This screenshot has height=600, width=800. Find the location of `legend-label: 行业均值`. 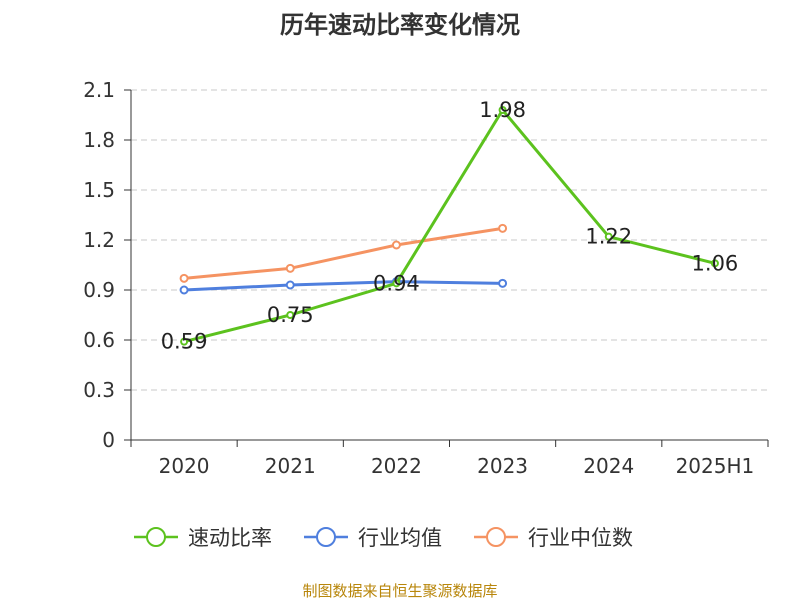

legend-label: 行业均值 is located at coordinates (400, 538).